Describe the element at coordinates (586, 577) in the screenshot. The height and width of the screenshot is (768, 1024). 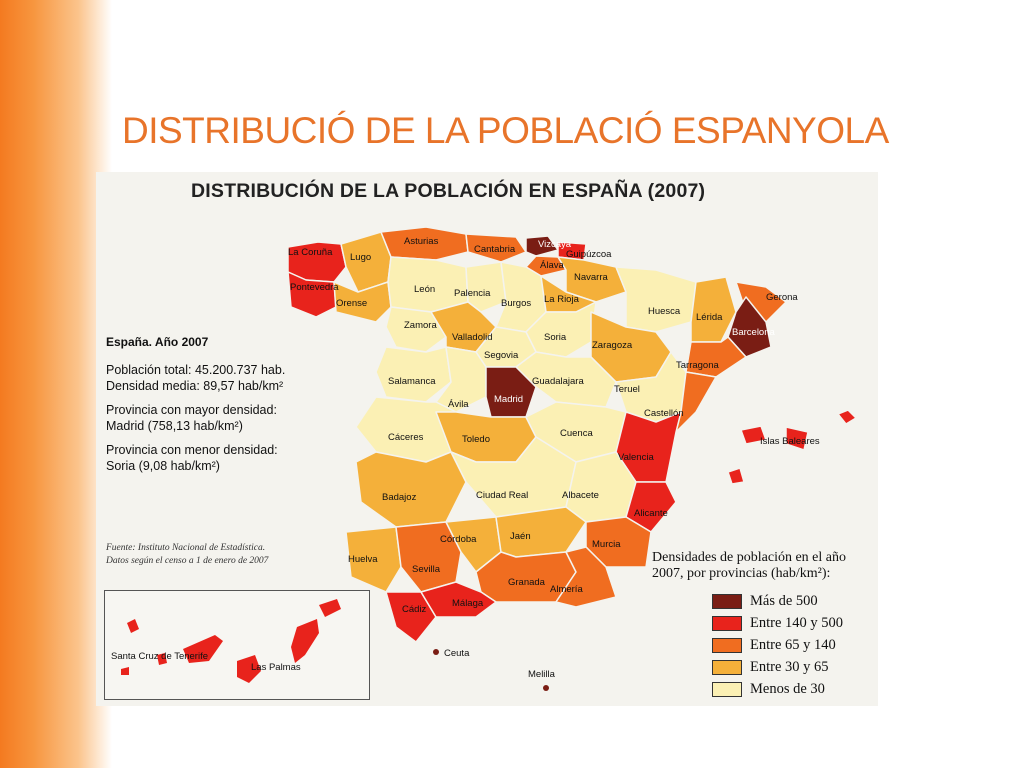
I see `province-almeria` at that location.